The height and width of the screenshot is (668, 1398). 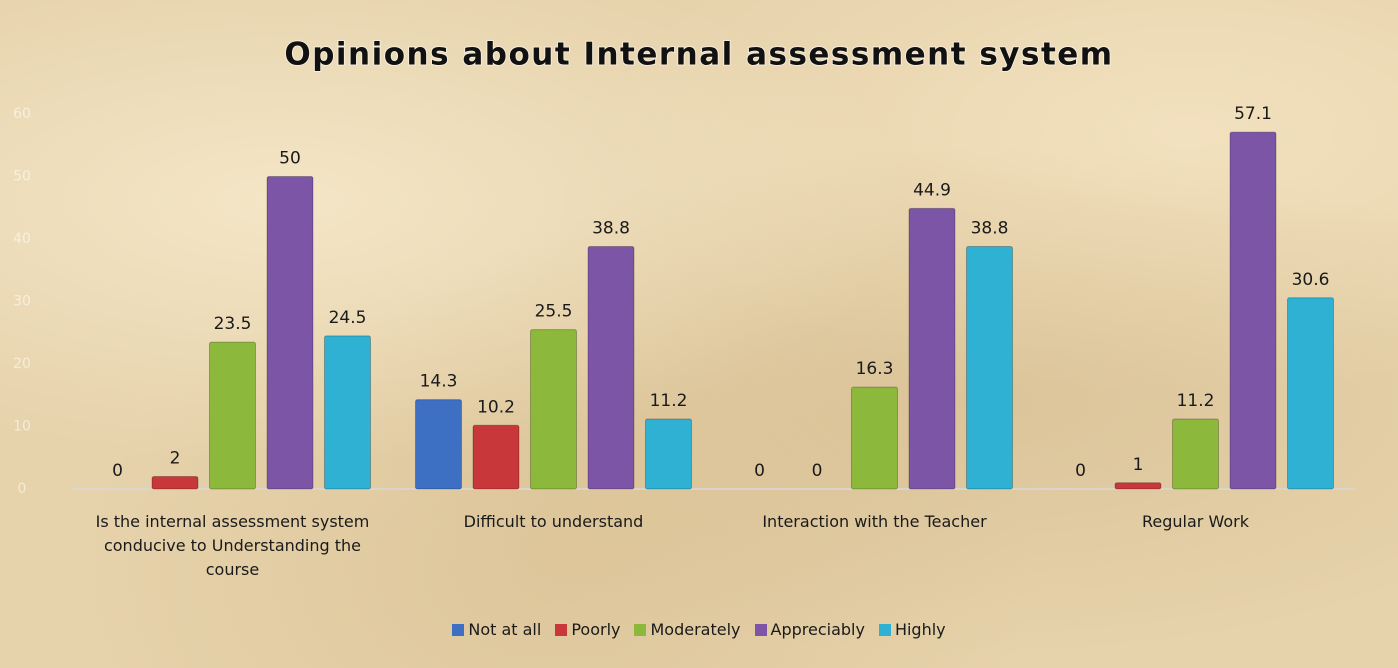 I want to click on value-label: 14.3, so click(x=439, y=382).